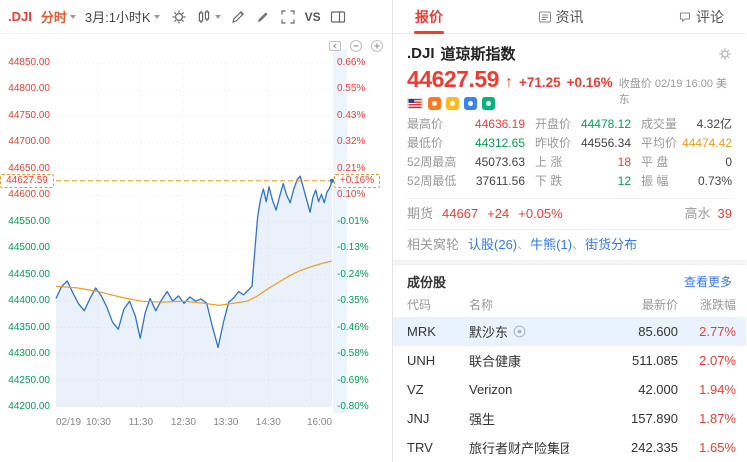 The height and width of the screenshot is (462, 747). What do you see at coordinates (29, 274) in the screenshot?
I see `y-axis-price-label: 44450.00` at bounding box center [29, 274].